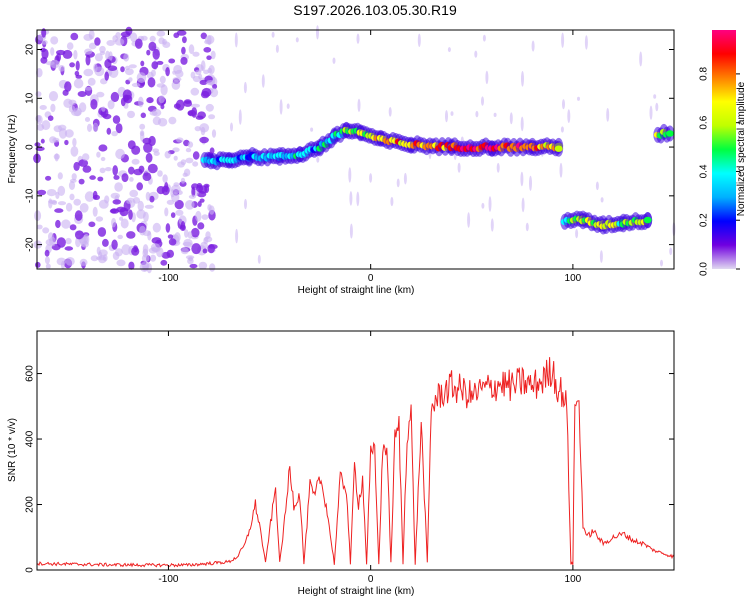 The width and height of the screenshot is (750, 600). Describe the element at coordinates (30, 147) in the screenshot. I see `y-tick-label: 0` at that location.